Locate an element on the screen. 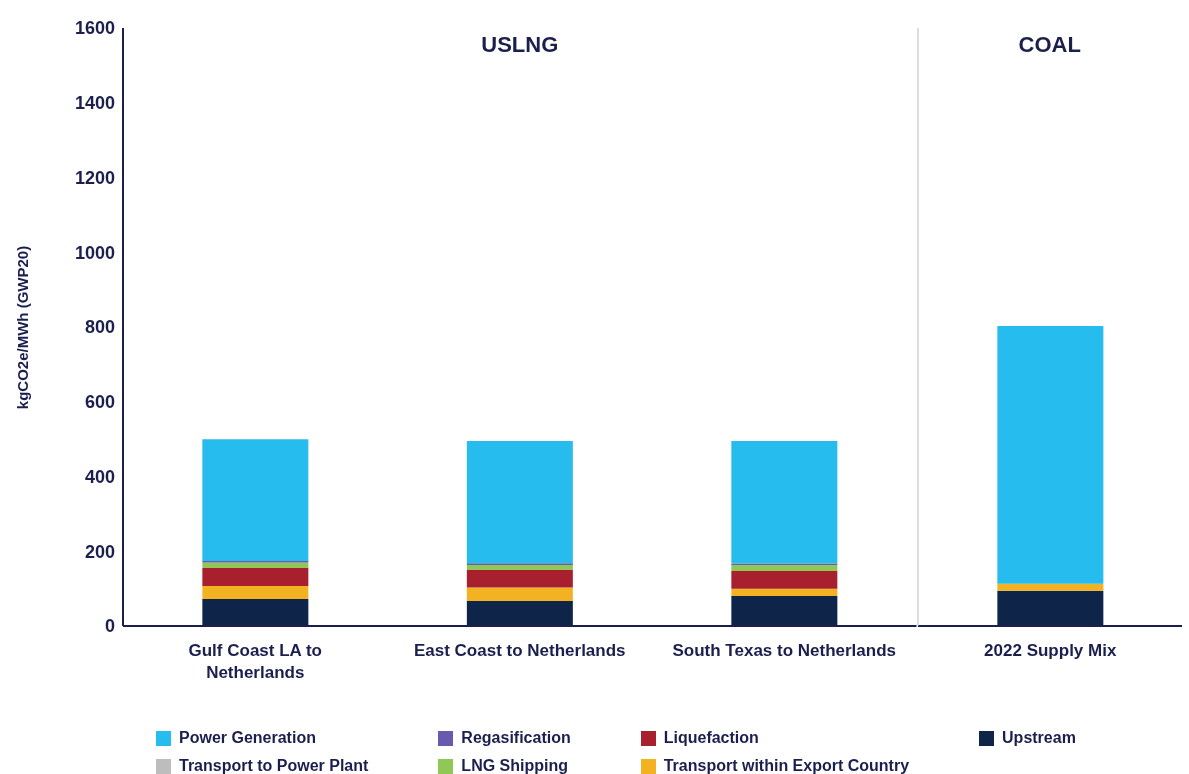 Image resolution: width=1189 pixels, height=774 pixels. y-axis-title: kgCO2e/MWh (GWP20) is located at coordinates (23, 327).